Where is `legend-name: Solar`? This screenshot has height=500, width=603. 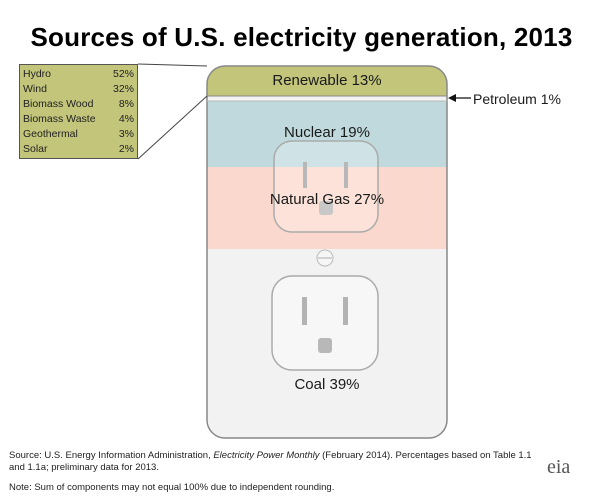 legend-name: Solar is located at coordinates (35, 149).